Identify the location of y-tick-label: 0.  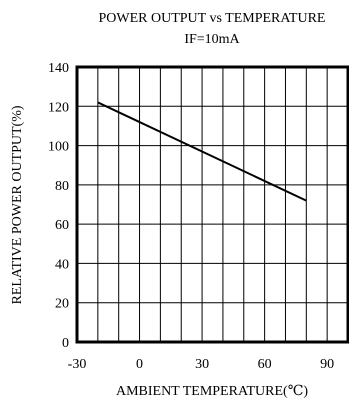
(65, 343).